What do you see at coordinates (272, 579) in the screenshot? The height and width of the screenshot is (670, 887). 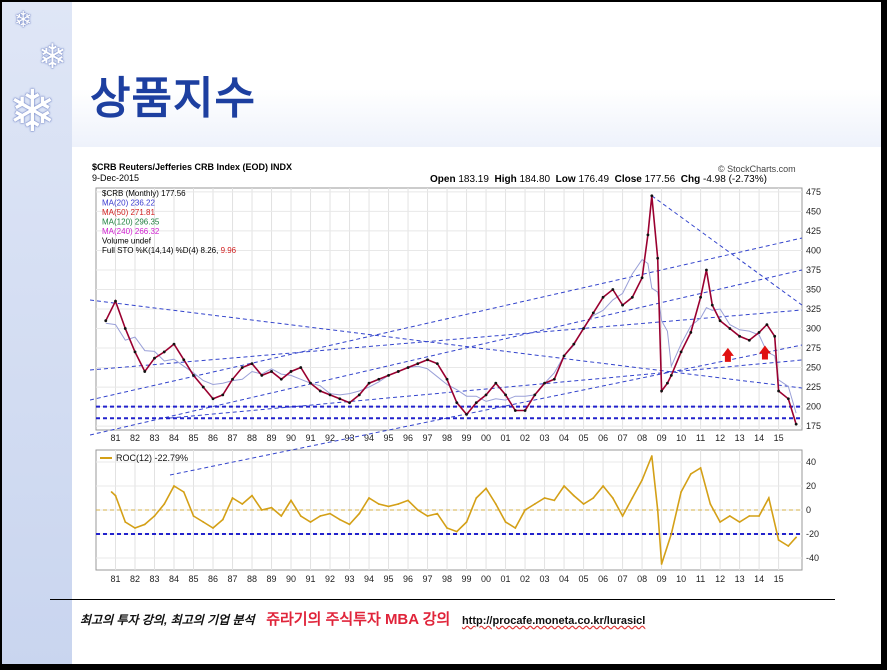 I see `x-tick-label: 89` at bounding box center [272, 579].